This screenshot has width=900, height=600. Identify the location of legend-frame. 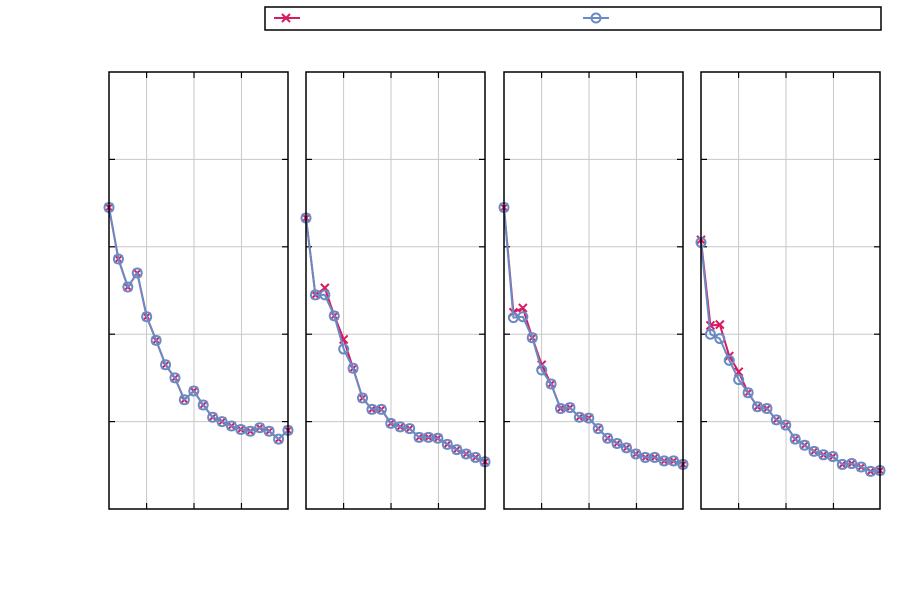
(573, 18).